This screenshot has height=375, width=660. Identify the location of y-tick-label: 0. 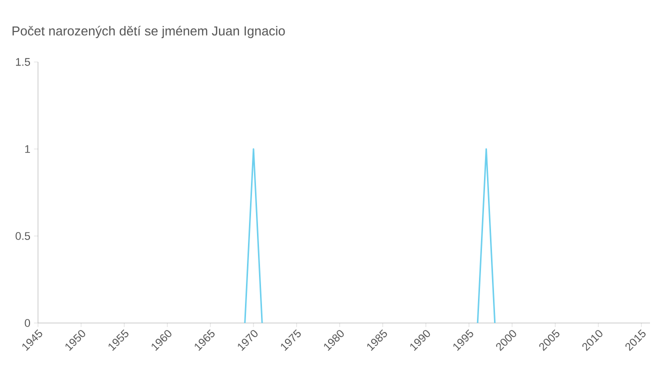
(27, 323).